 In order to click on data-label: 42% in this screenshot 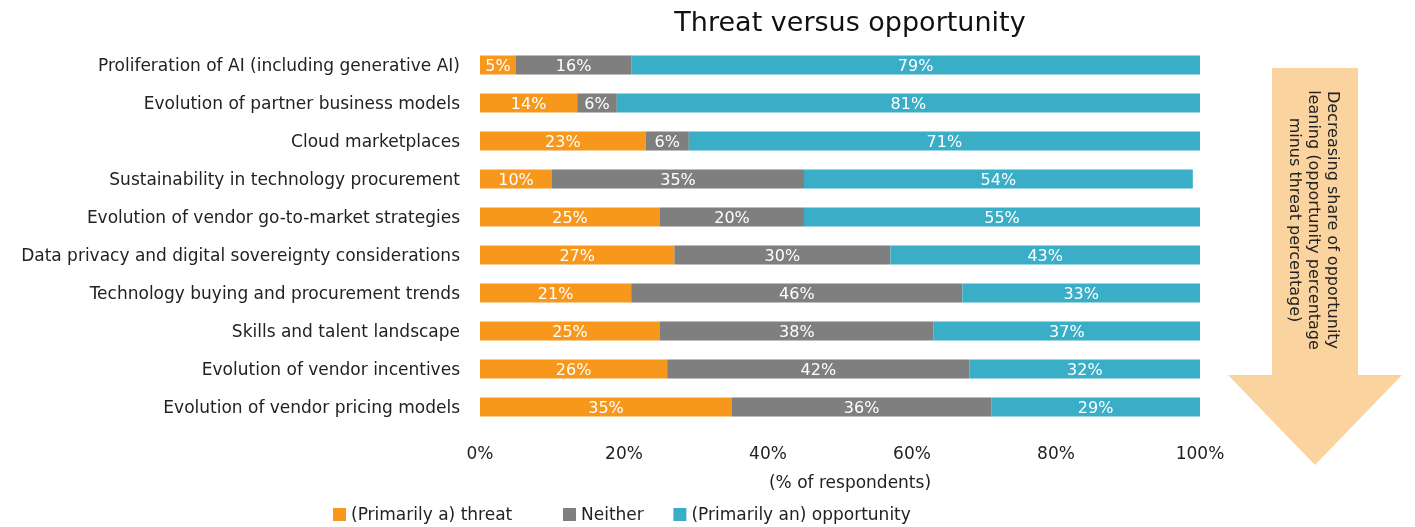, I will do `click(818, 369)`.